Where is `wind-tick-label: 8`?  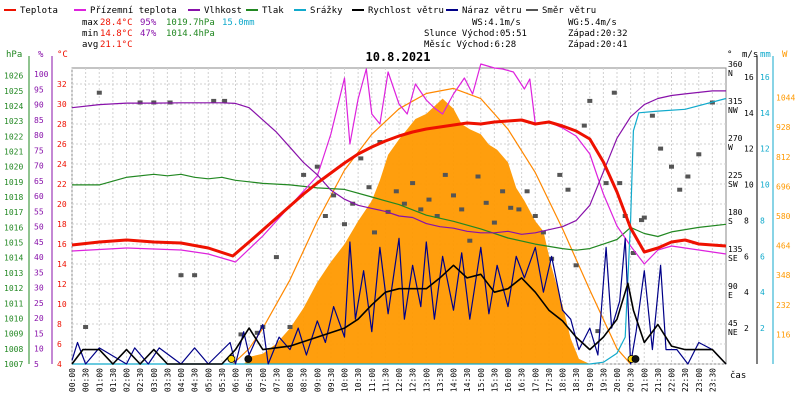 wind-tick-label: 8 is located at coordinates (746, 220).